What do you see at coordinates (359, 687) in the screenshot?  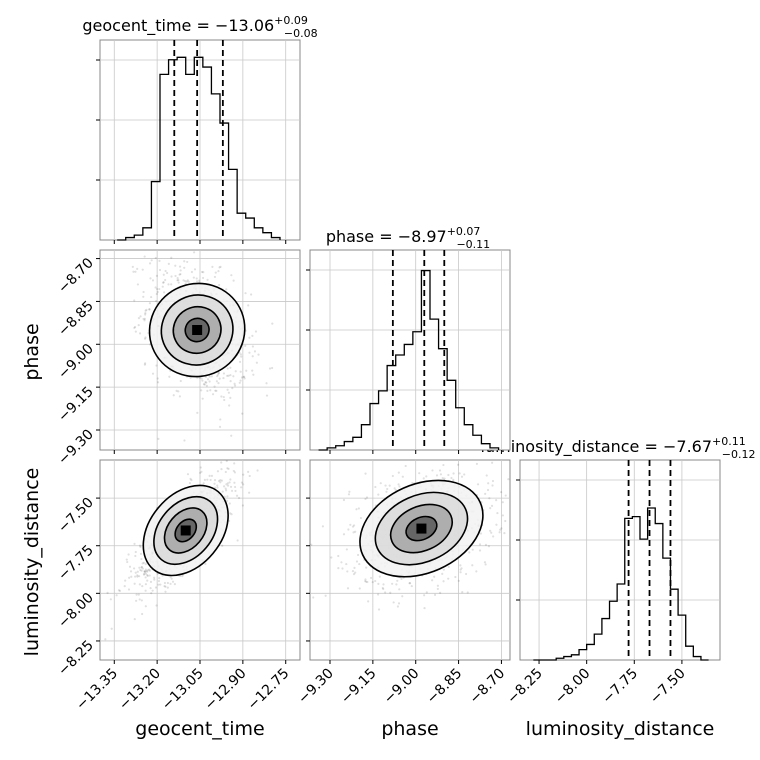 I see `x-tick-label: −9.15` at bounding box center [359, 687].